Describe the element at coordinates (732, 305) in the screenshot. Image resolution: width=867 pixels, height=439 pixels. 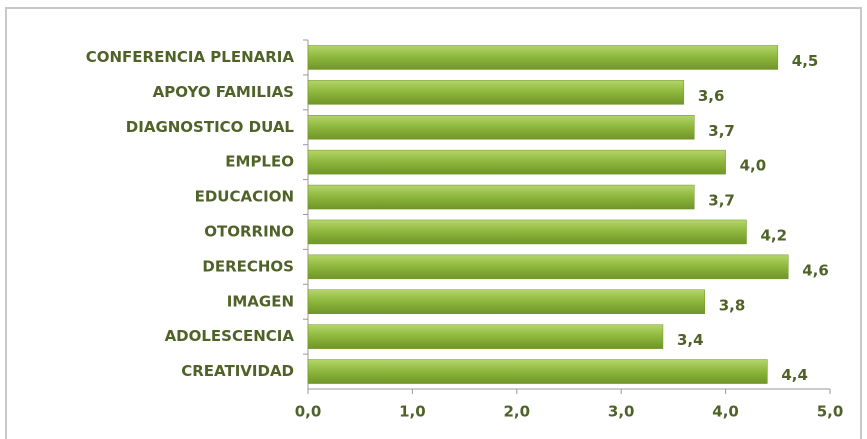
I see `data-label: 3,8` at that location.